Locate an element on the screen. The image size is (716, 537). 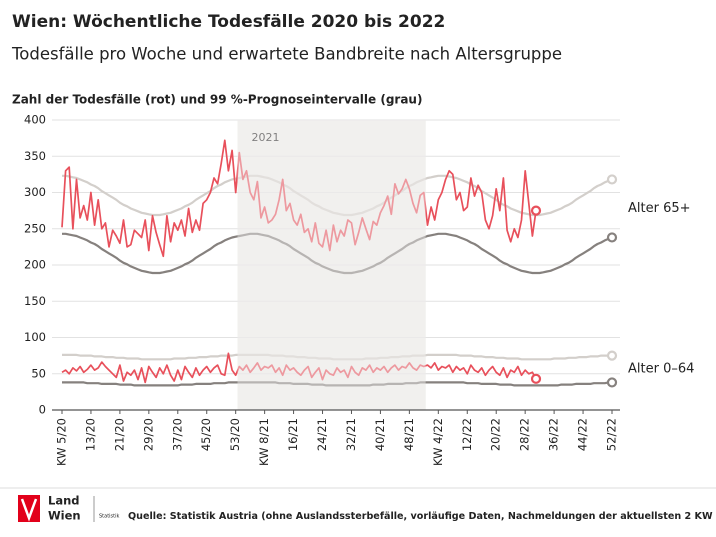
x-tick-label: KW 8/21 is located at coordinates (264, 442).